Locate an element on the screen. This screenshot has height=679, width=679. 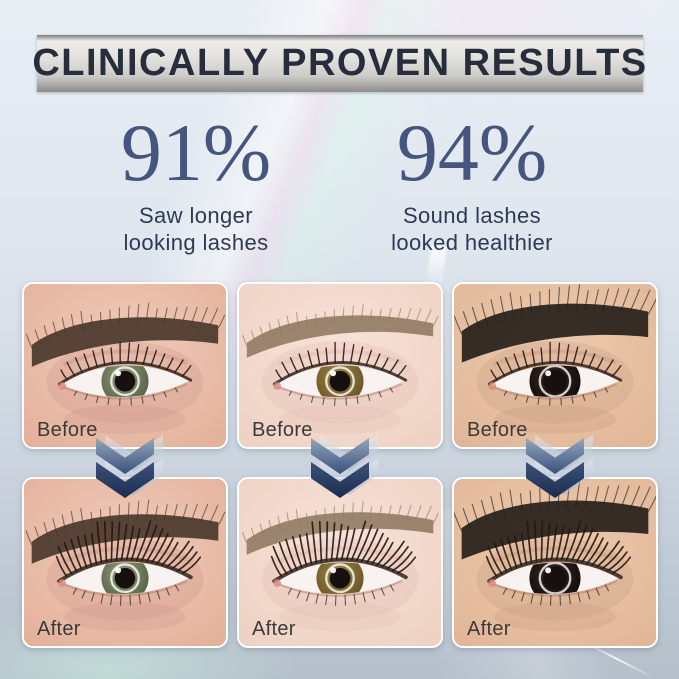
stat-block-healthier-lashes: 94% Sound lashes looked healthier is located at coordinates (472, 181).